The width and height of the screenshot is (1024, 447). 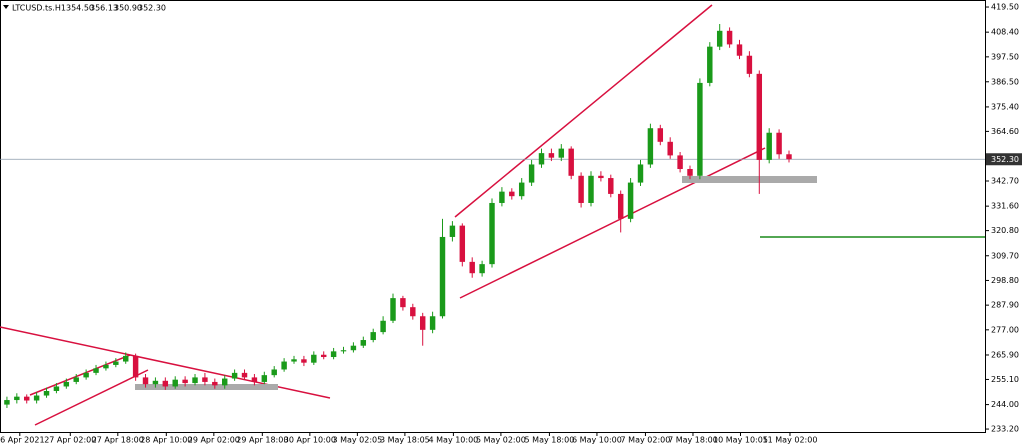 What do you see at coordinates (597, 440) in the screenshot?
I see `x-tick-label: 6 May 10:00` at bounding box center [597, 440].